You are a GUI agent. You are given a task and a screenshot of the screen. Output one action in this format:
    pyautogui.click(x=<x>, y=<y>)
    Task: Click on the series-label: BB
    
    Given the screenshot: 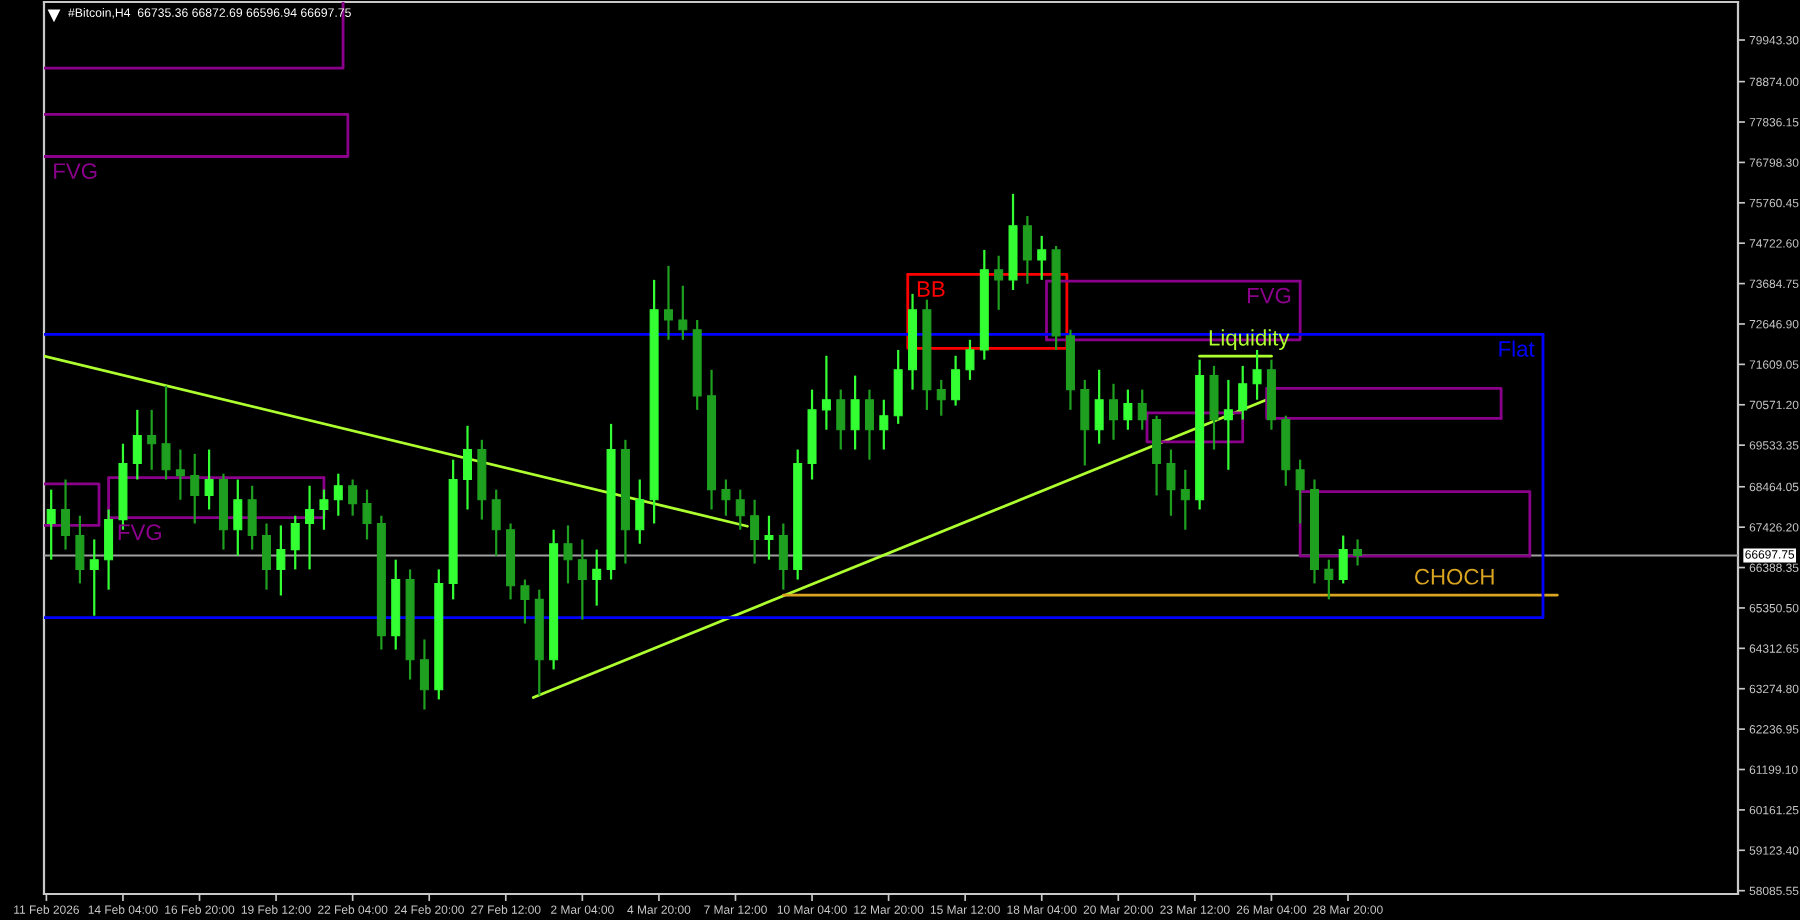 What is the action you would take?
    pyautogui.click(x=931, y=289)
    